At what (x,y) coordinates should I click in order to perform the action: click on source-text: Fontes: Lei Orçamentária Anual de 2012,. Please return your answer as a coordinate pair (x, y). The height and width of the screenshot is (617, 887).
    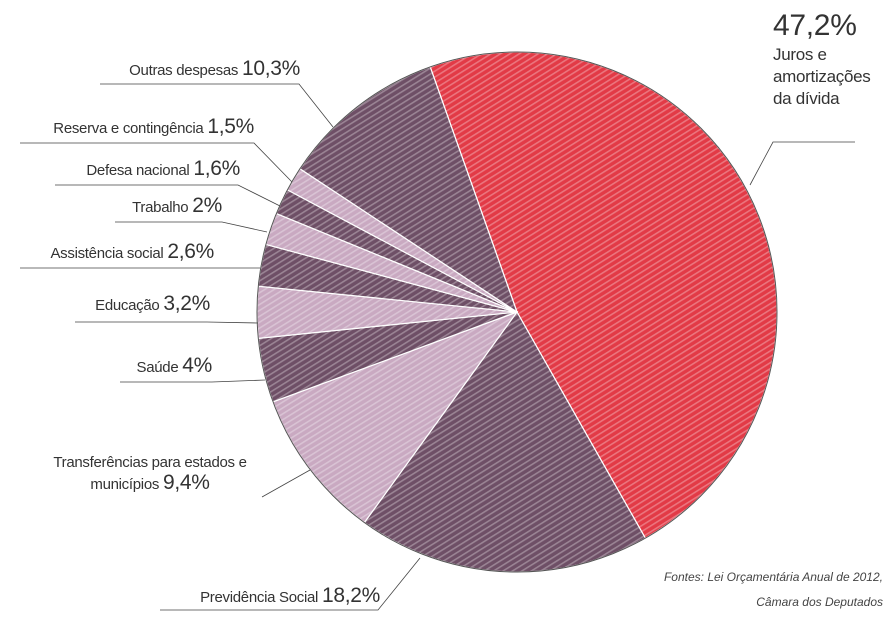
    Looking at the image, I should click on (773, 577).